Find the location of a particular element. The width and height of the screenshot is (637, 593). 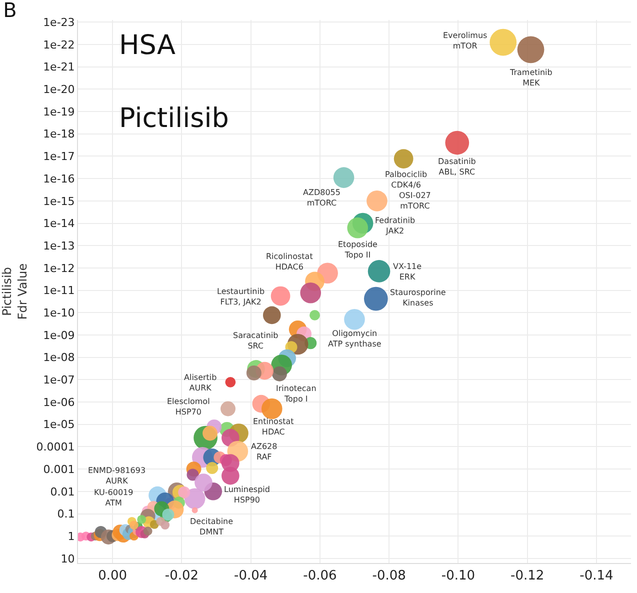

y-tick-label: 0.0001 is located at coordinates (55, 447).